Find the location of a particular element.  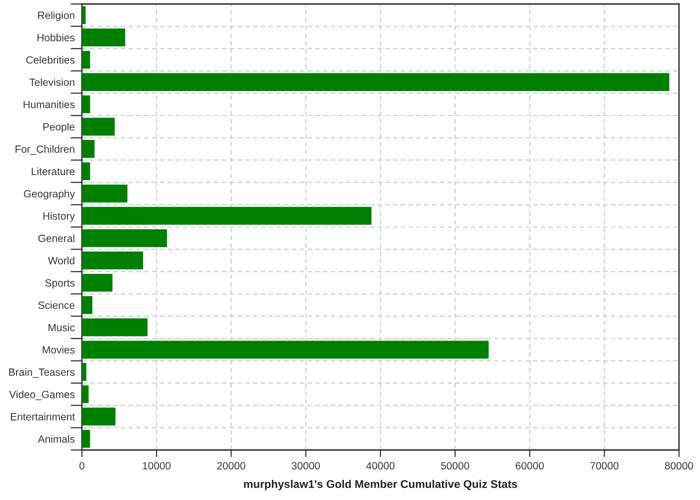

y-tick-label: Entertainment is located at coordinates (42, 416).